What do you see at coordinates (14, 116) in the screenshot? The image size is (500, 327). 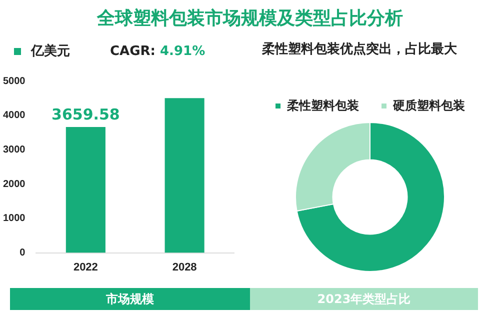 I see `y-tick-label: 4000` at bounding box center [14, 116].